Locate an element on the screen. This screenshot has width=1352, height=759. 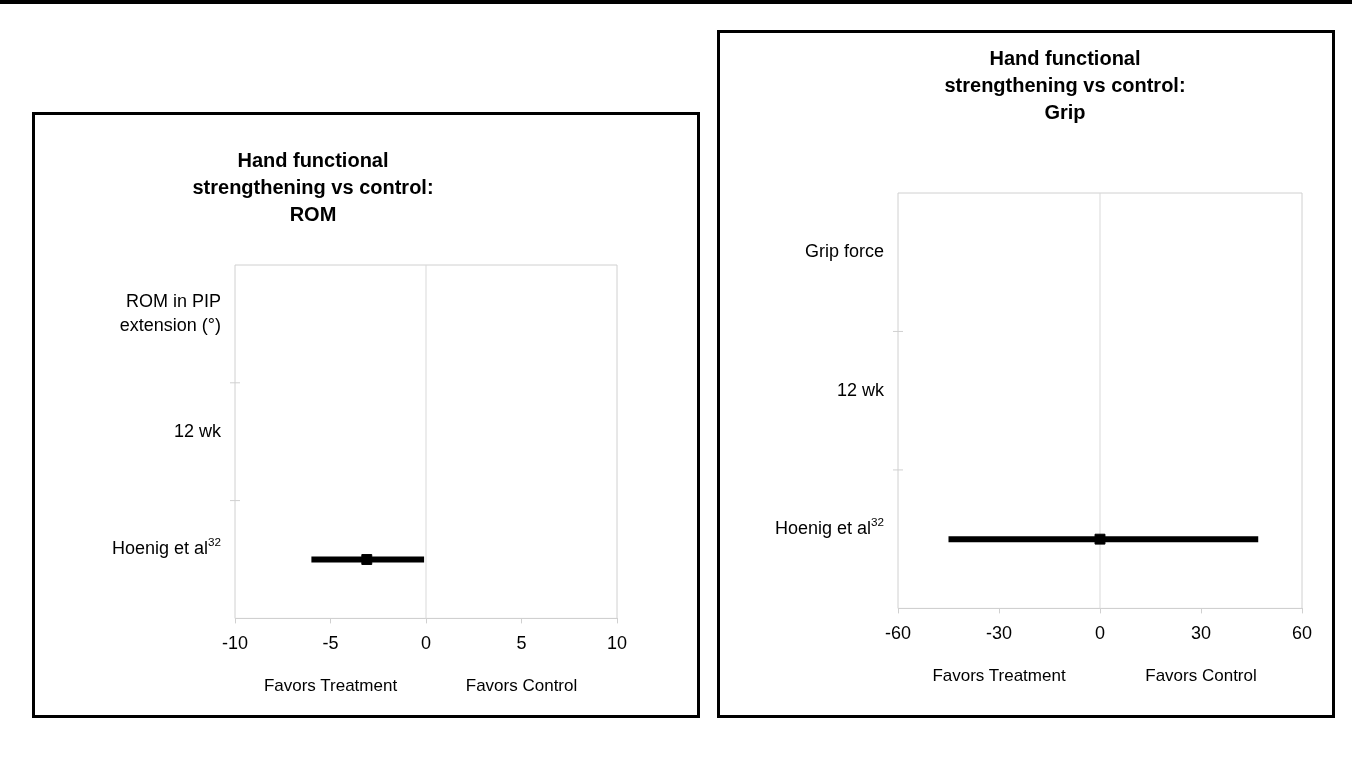
x-tick-label: 10 is located at coordinates (617, 643).